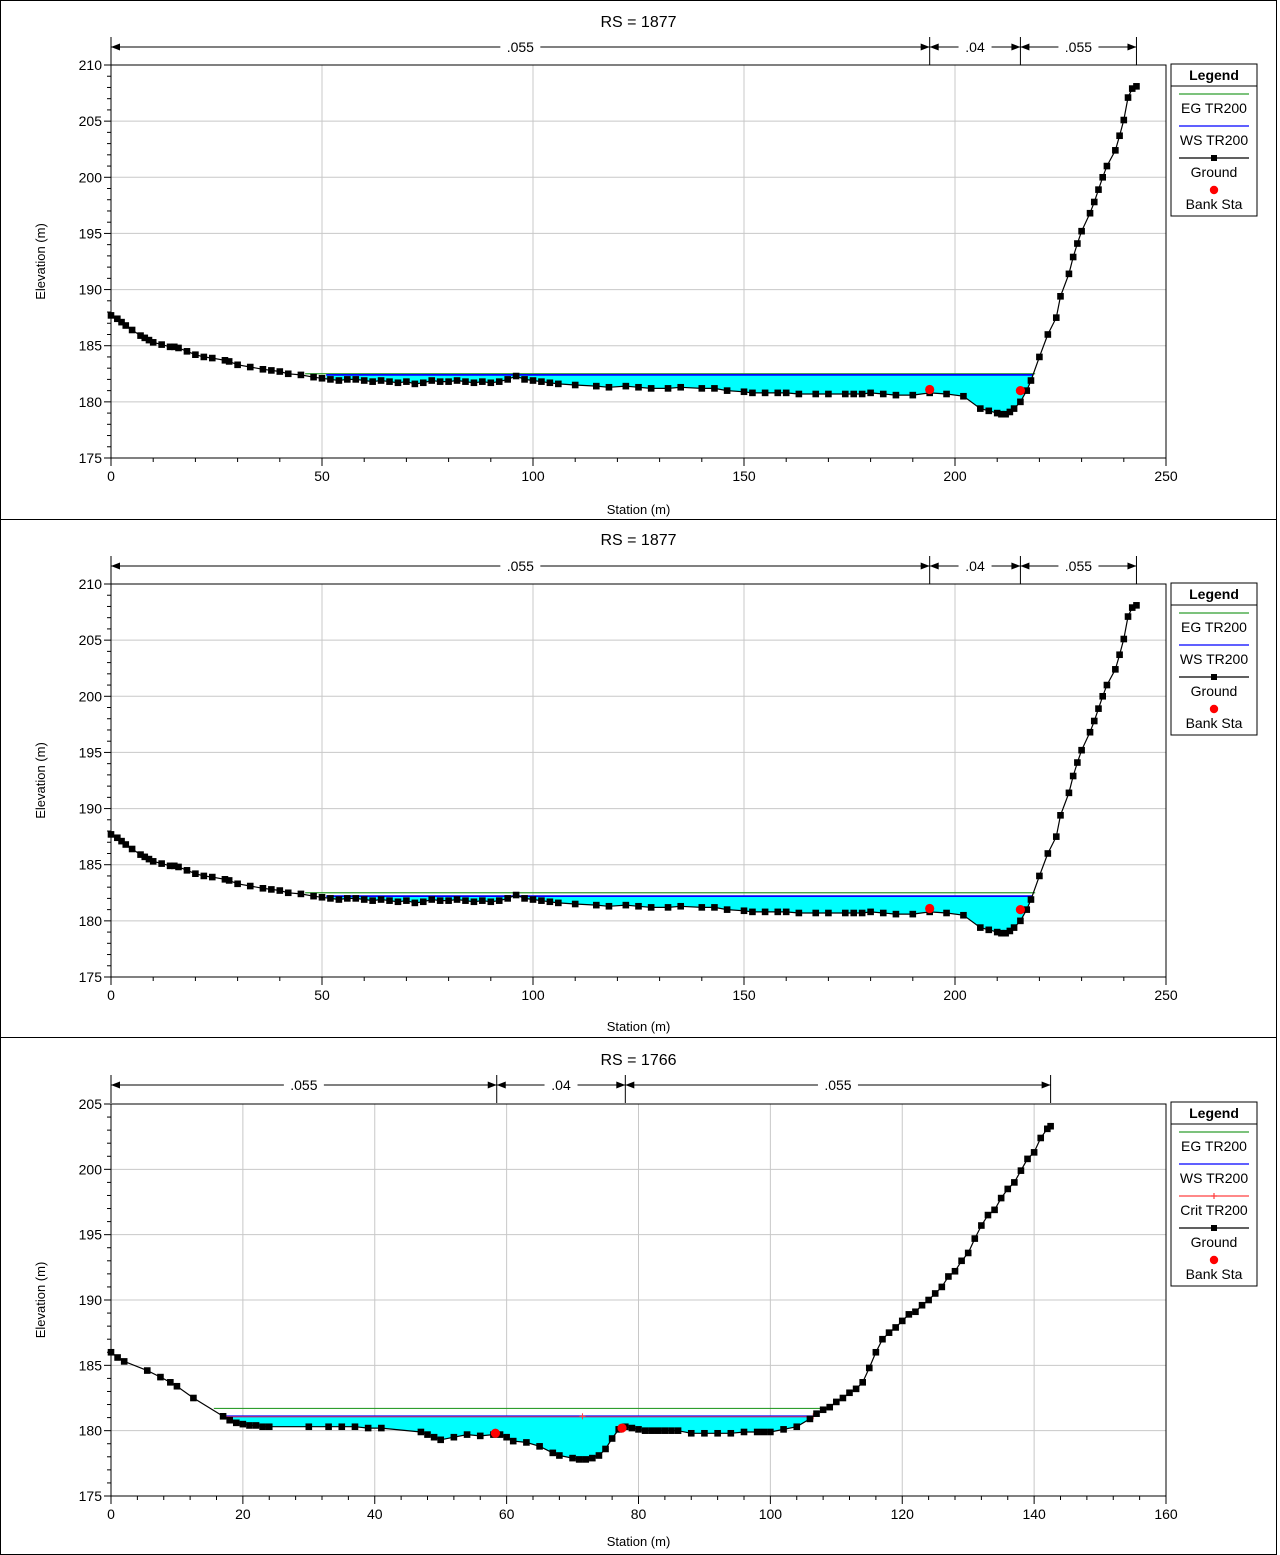 Image resolution: width=1280 pixels, height=1555 pixels. Describe the element at coordinates (243, 1514) in the screenshot. I see `x-tick-label: 20` at that location.